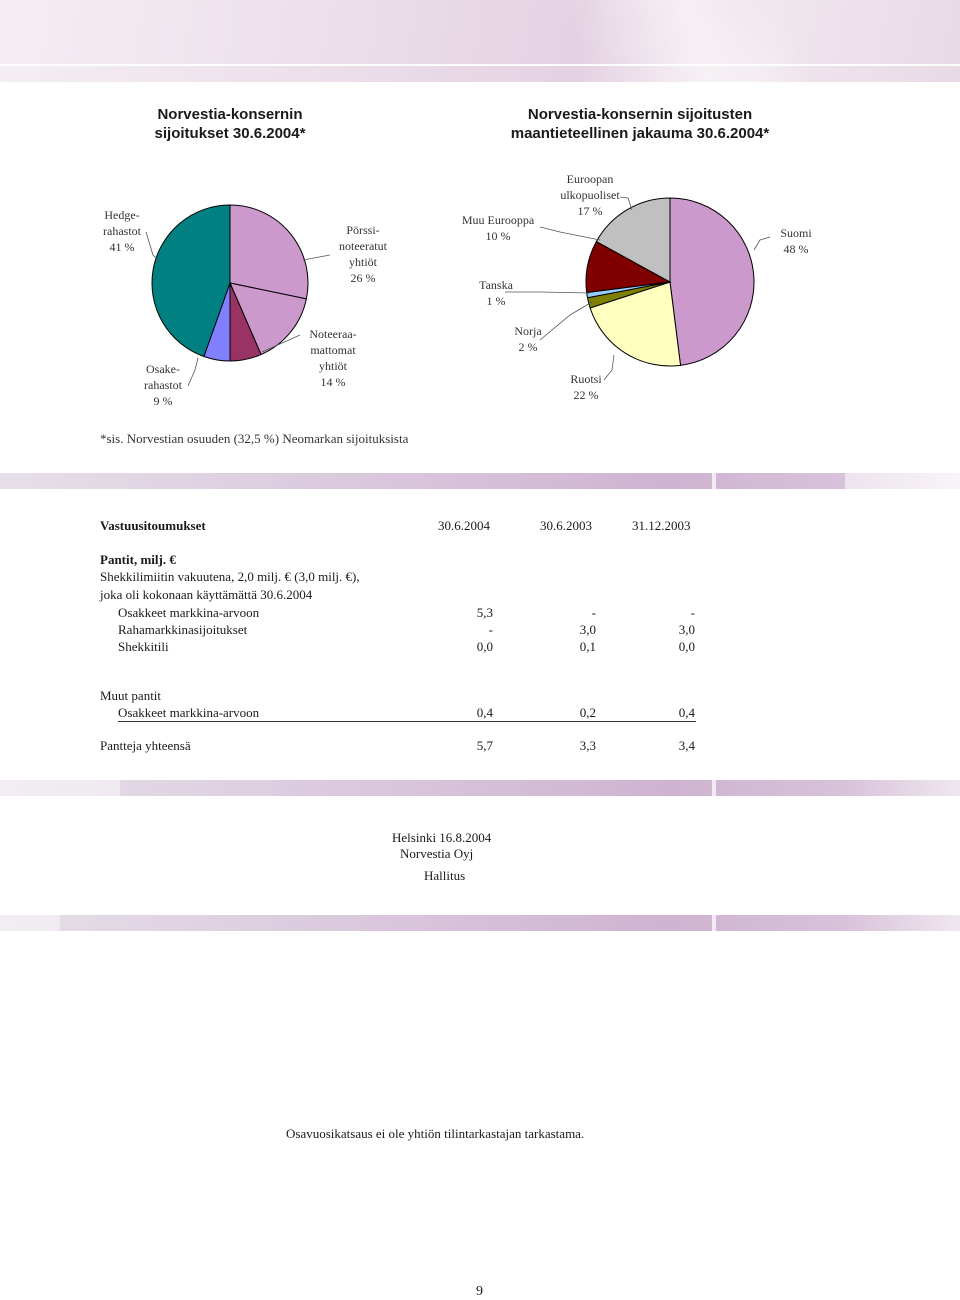 The width and height of the screenshot is (960, 1300). What do you see at coordinates (333, 358) in the screenshot?
I see `label-noteer: Noteeraa-mattomat yhtiöt 14 %` at bounding box center [333, 358].